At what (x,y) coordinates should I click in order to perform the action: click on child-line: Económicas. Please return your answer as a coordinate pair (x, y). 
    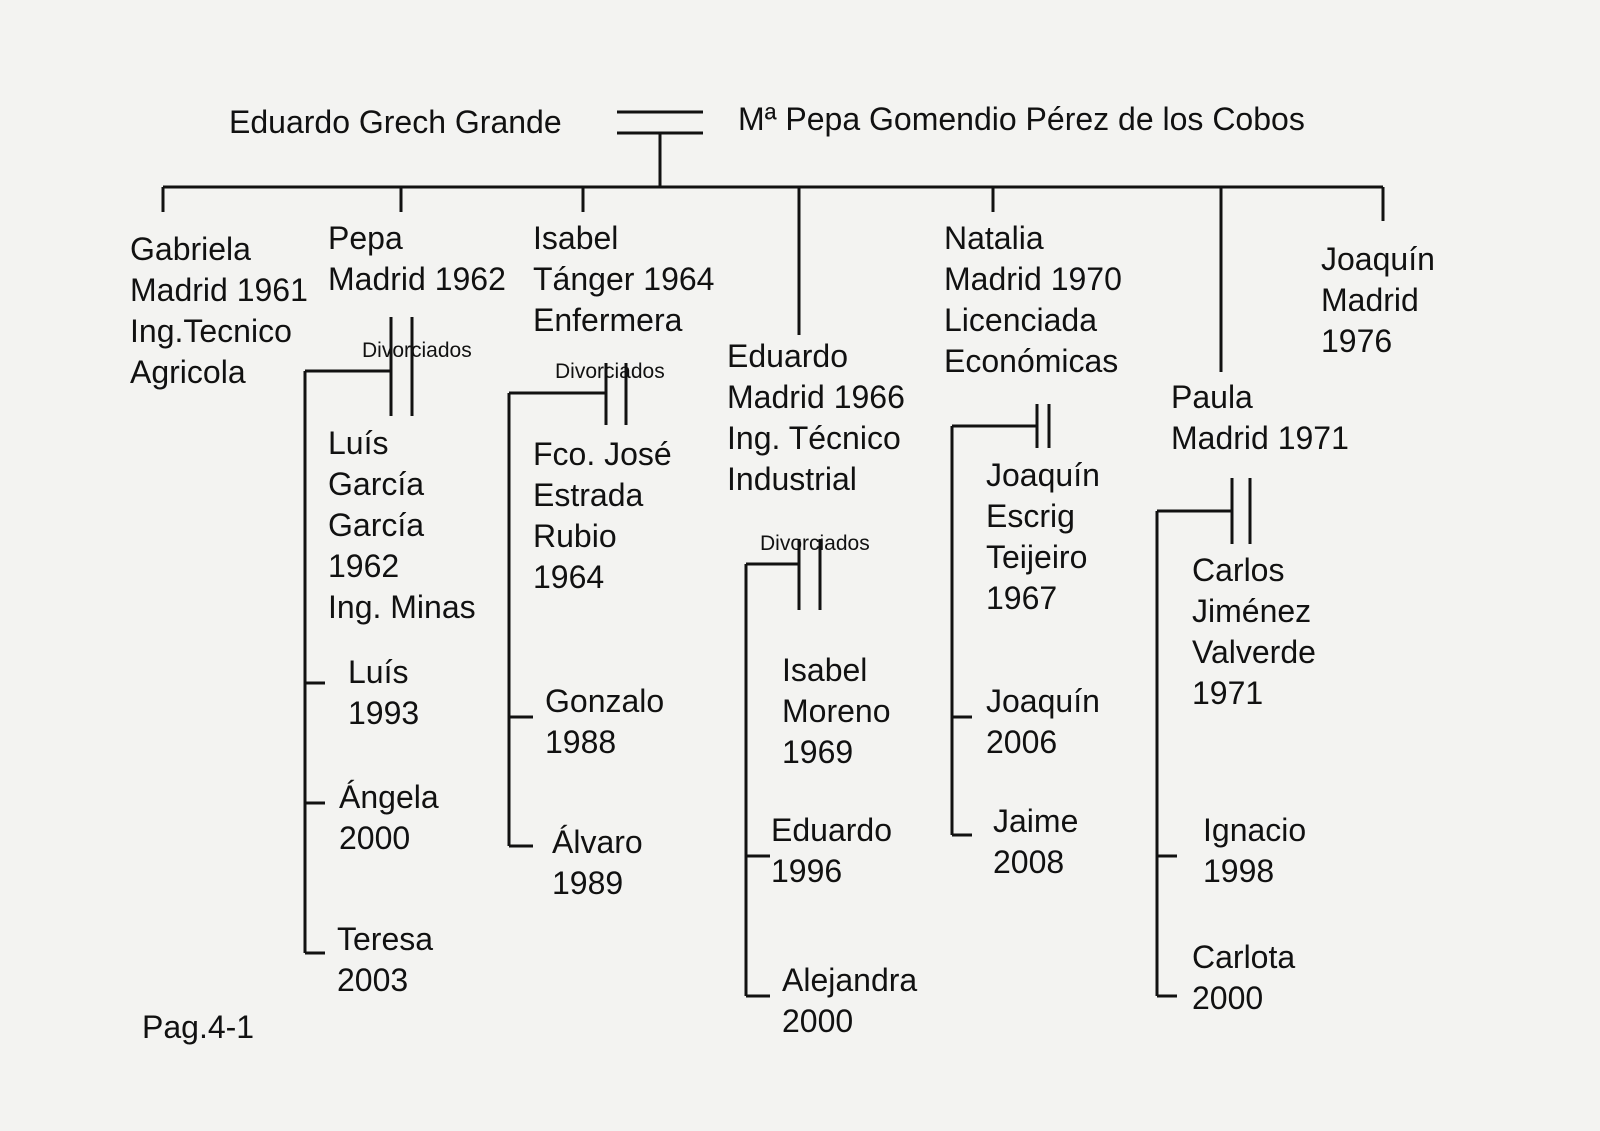
    Looking at the image, I should click on (1031, 361).